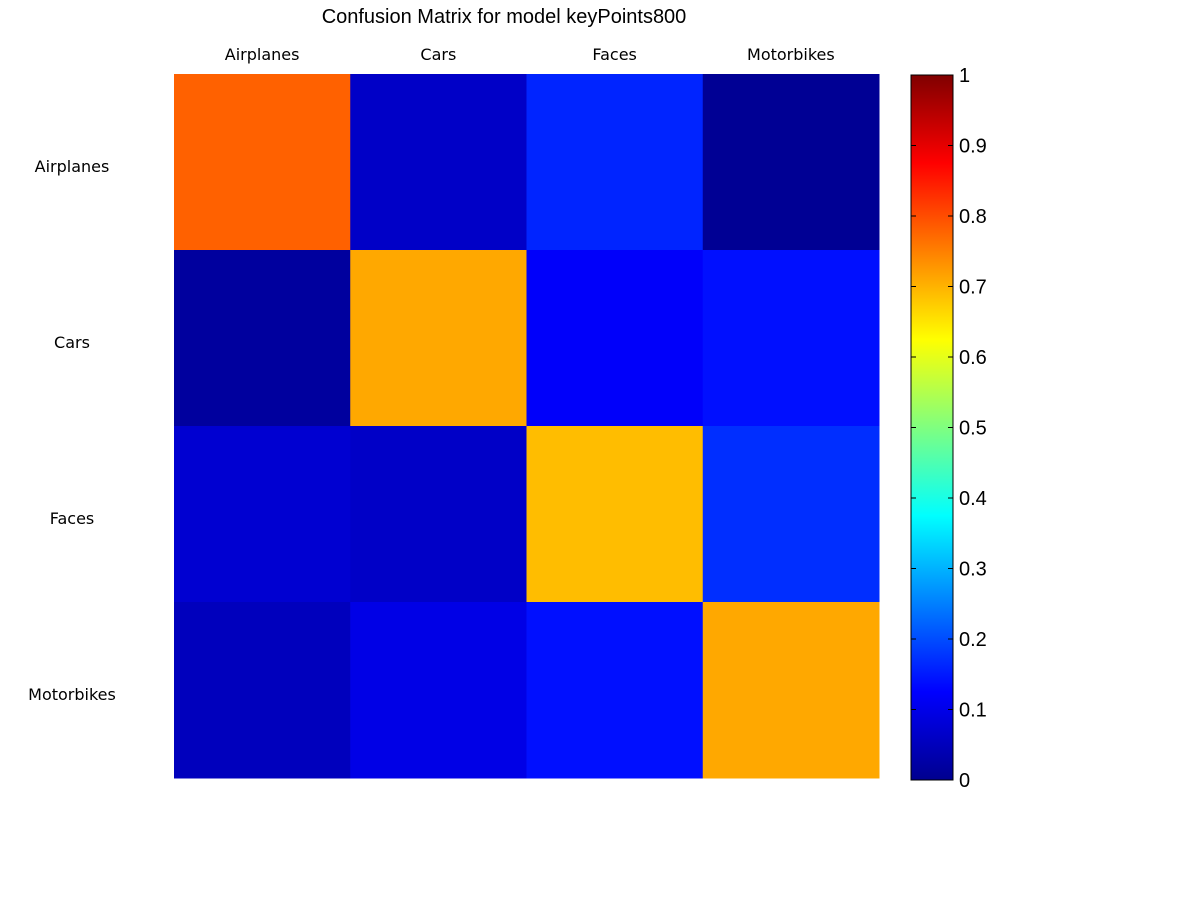 The image size is (1201, 901). What do you see at coordinates (973, 147) in the screenshot?
I see `colorbar-tick-label: 0.9` at bounding box center [973, 147].